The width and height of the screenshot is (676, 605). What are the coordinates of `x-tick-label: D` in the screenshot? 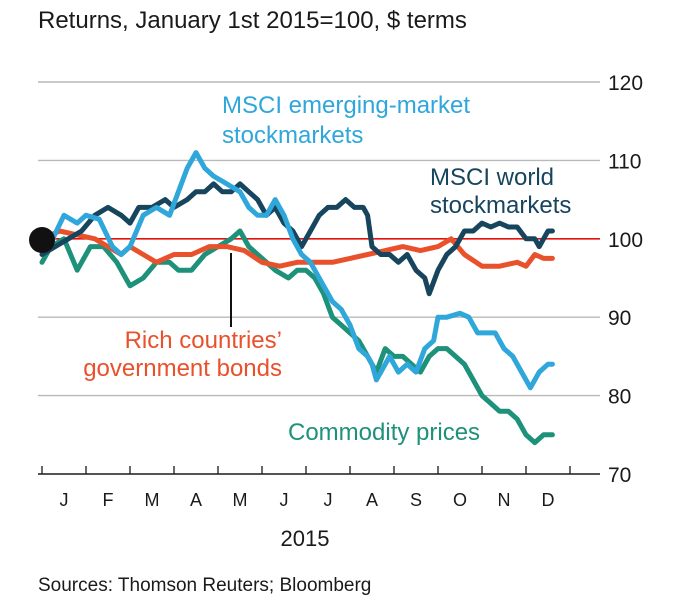 It's located at (548, 500).